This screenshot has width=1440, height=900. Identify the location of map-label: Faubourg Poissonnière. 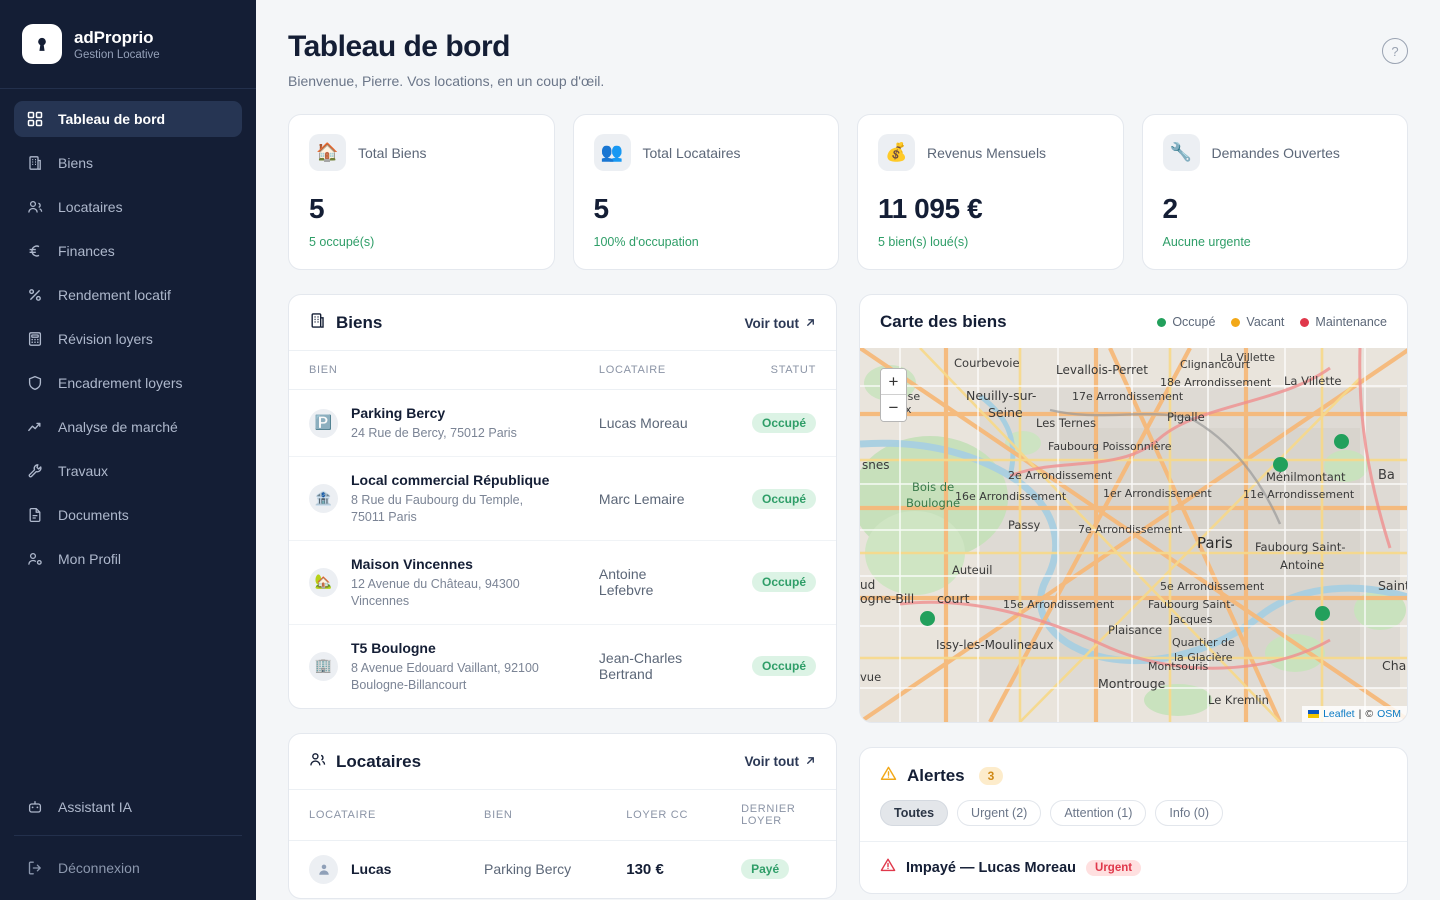
(1110, 446).